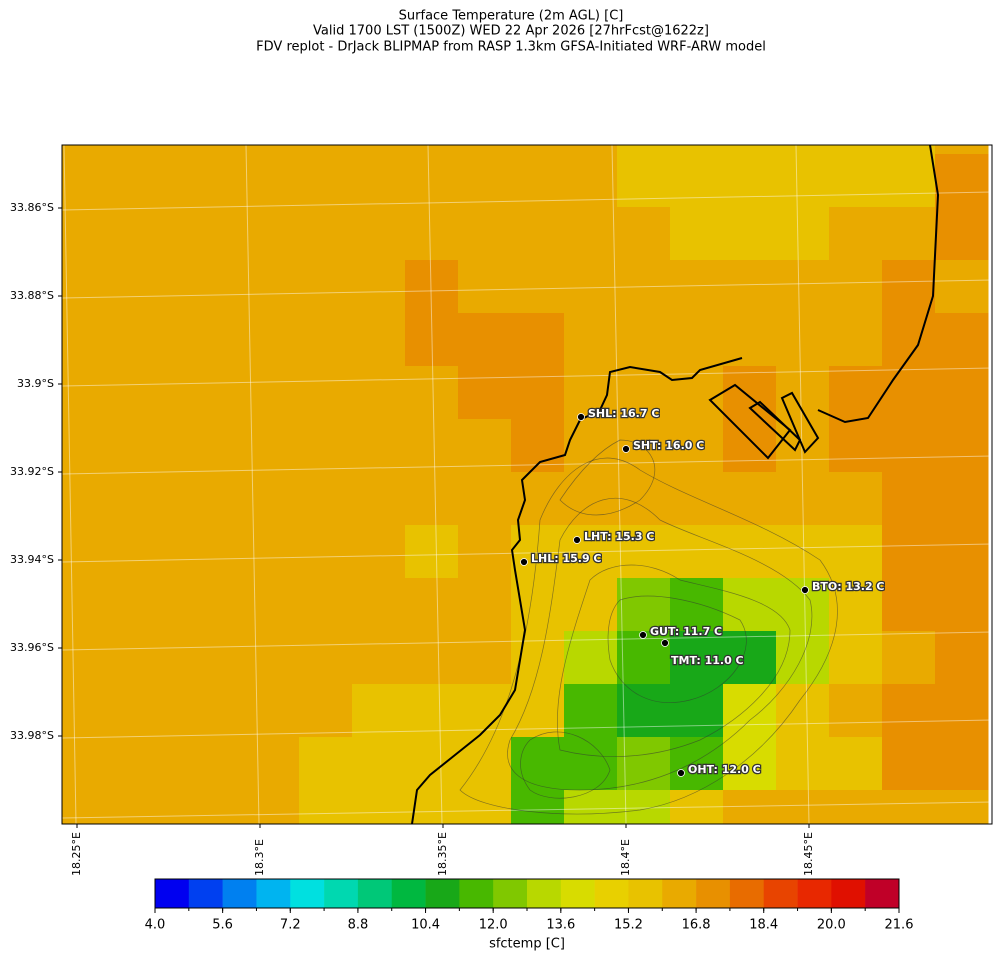 The width and height of the screenshot is (1001, 966). What do you see at coordinates (623, 413) in the screenshot?
I see `station-label: SHL: 16.7 C` at bounding box center [623, 413].